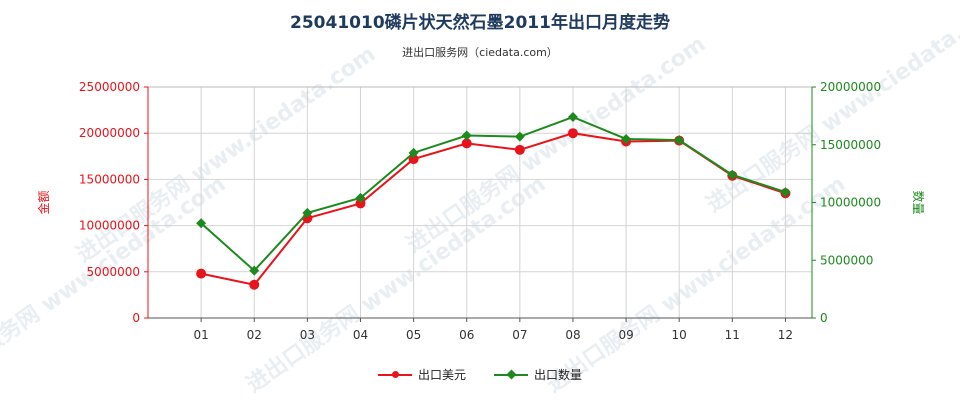  I want to click on left-axis-label: 金额, so click(43, 202).